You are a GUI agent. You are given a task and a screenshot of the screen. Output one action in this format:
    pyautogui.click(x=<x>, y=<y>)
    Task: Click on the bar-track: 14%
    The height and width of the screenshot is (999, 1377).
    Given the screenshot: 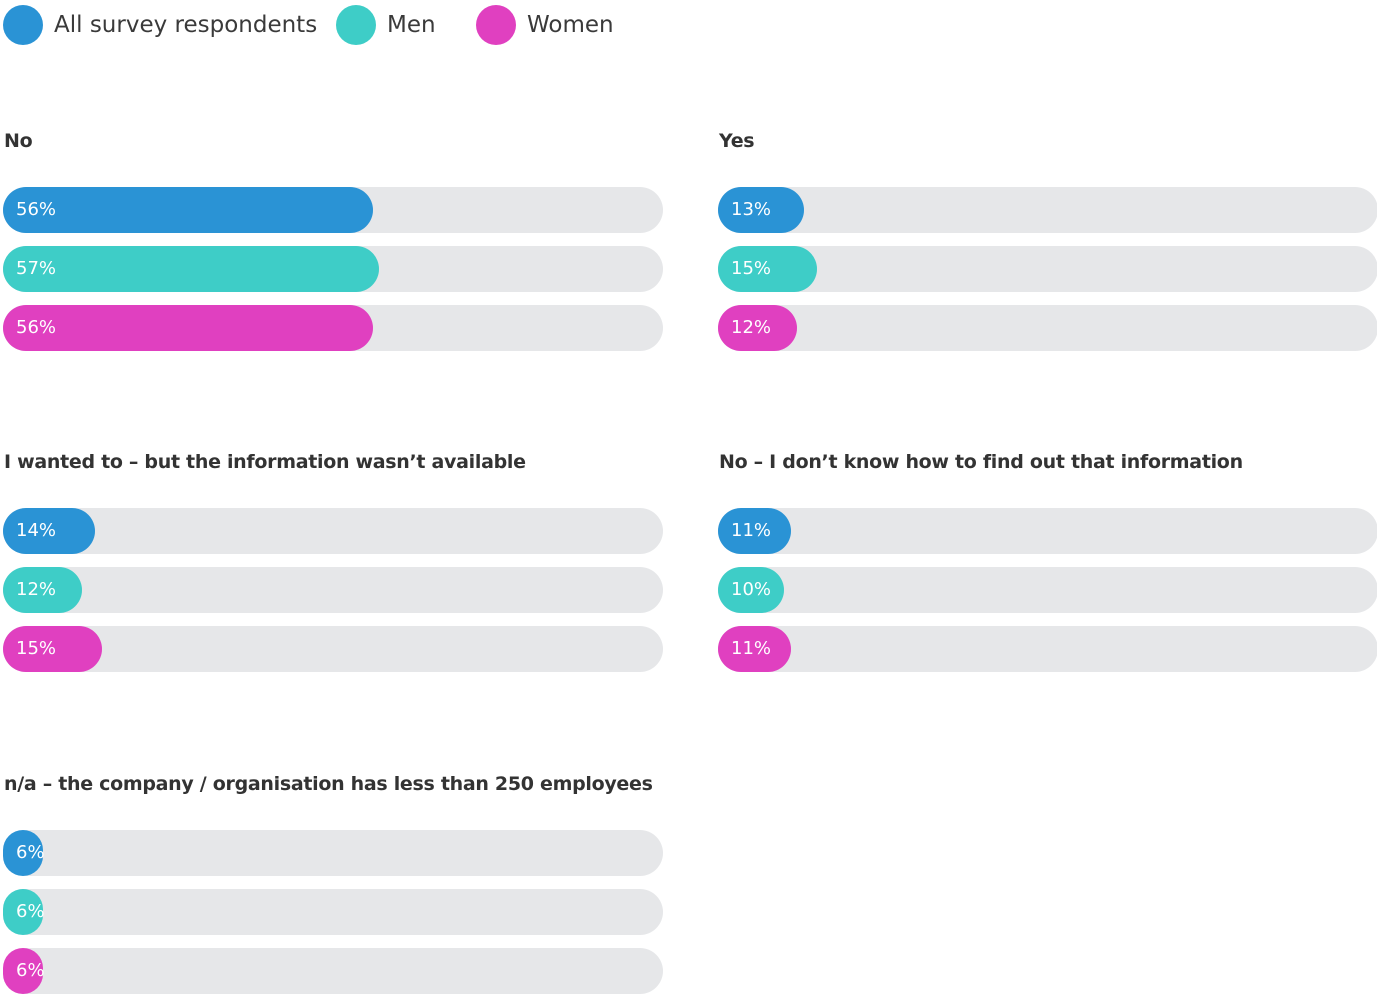 What is the action you would take?
    pyautogui.click(x=333, y=531)
    